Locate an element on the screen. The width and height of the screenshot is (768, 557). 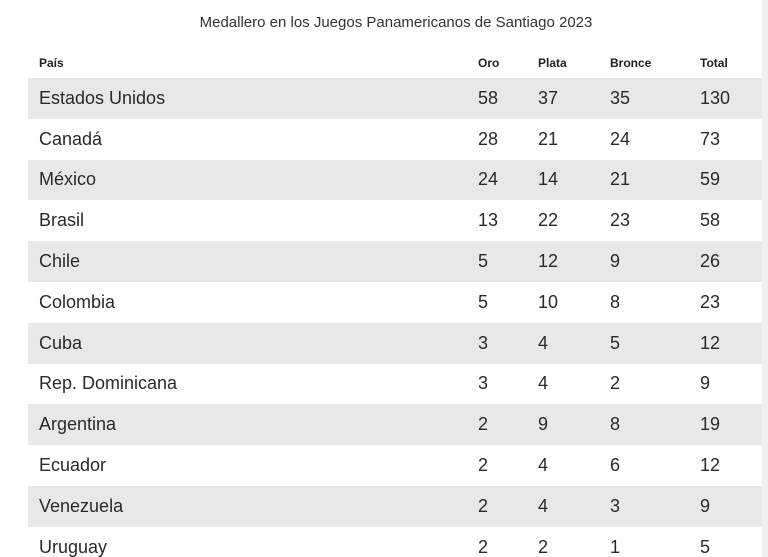
cell-pais: Cuba is located at coordinates (61, 342).